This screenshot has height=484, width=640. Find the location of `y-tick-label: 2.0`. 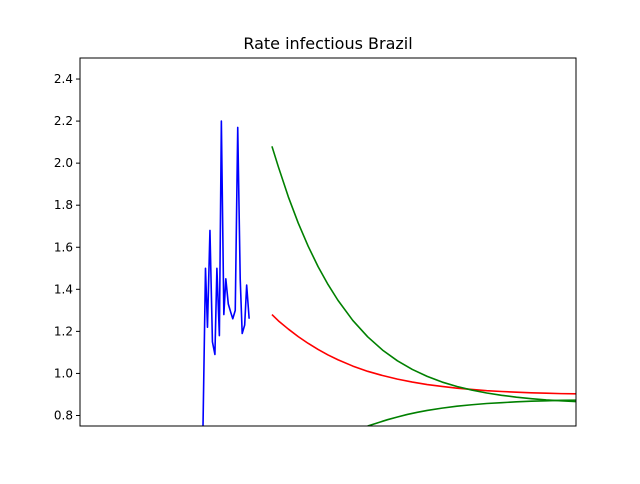

y-tick-label: 2.0 is located at coordinates (63, 163).